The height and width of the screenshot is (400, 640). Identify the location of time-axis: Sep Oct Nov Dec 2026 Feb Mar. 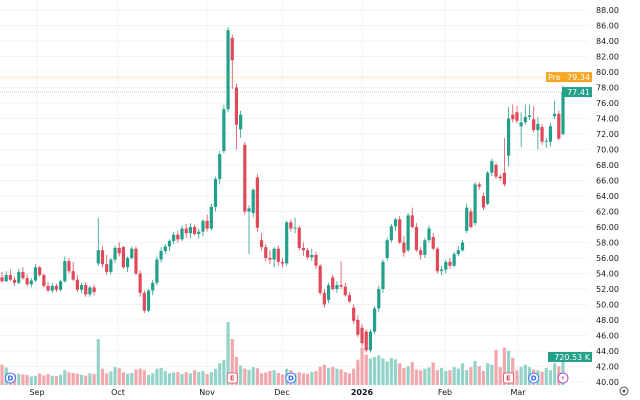
(277, 392).